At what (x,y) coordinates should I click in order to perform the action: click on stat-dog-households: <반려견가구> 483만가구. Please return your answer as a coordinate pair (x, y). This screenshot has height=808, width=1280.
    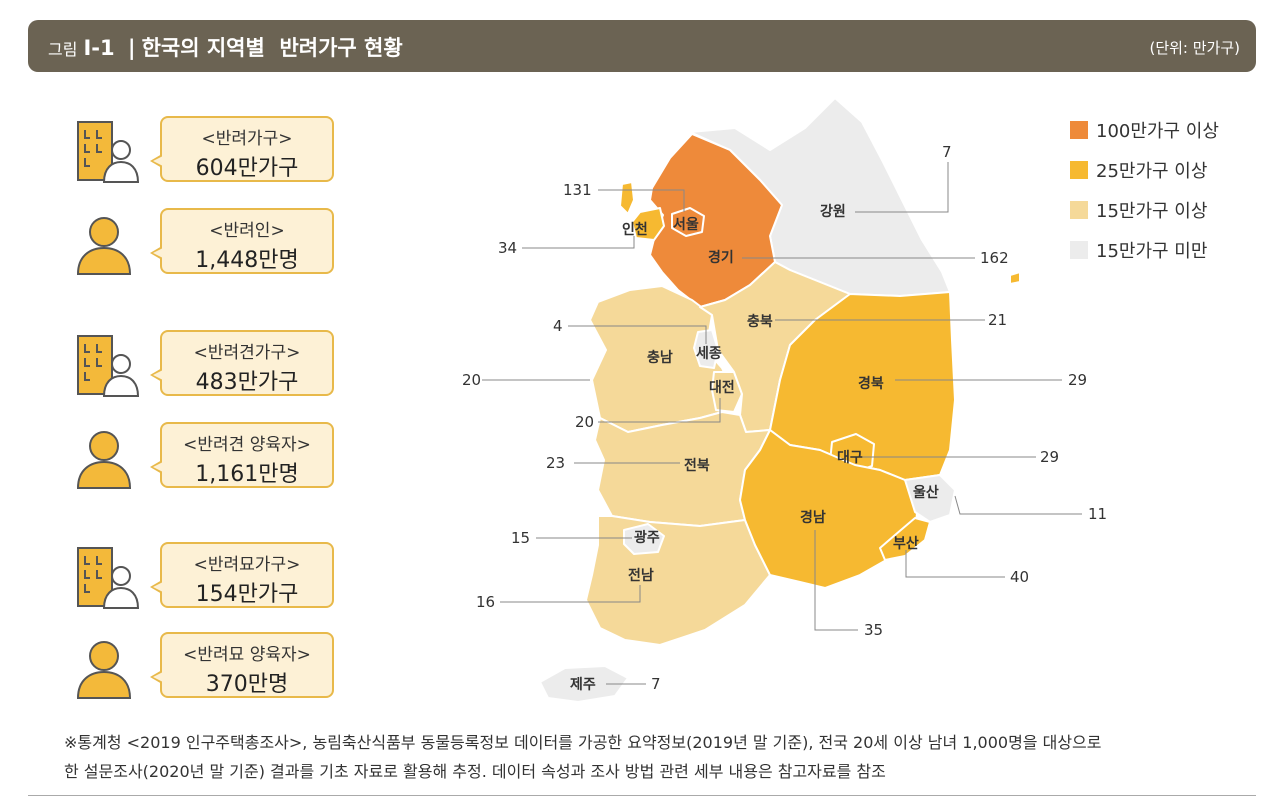
    Looking at the image, I should click on (205, 365).